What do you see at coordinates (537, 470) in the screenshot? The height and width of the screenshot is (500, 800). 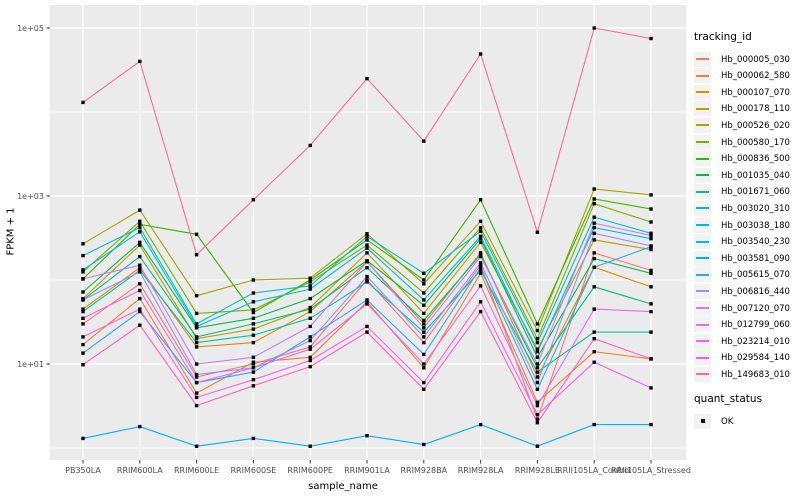 I see `x-tick-label: RRIM928LE` at bounding box center [537, 470].